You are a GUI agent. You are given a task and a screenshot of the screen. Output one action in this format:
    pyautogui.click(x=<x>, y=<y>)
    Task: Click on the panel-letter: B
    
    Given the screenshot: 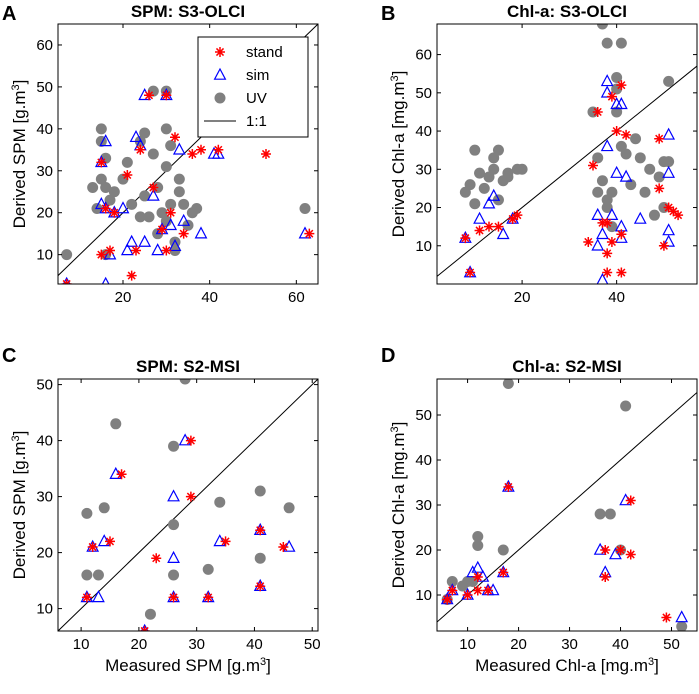 What is the action you would take?
    pyautogui.click(x=388, y=14)
    